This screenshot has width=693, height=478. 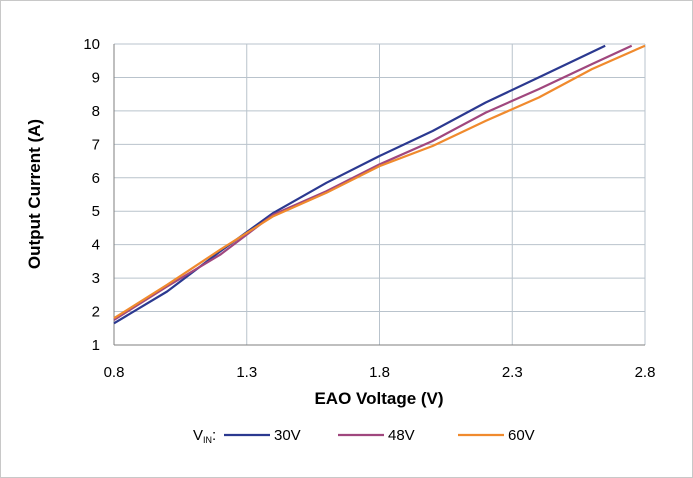 What do you see at coordinates (198, 435) in the screenshot?
I see `legend-prefix-symbol: V` at bounding box center [198, 435].